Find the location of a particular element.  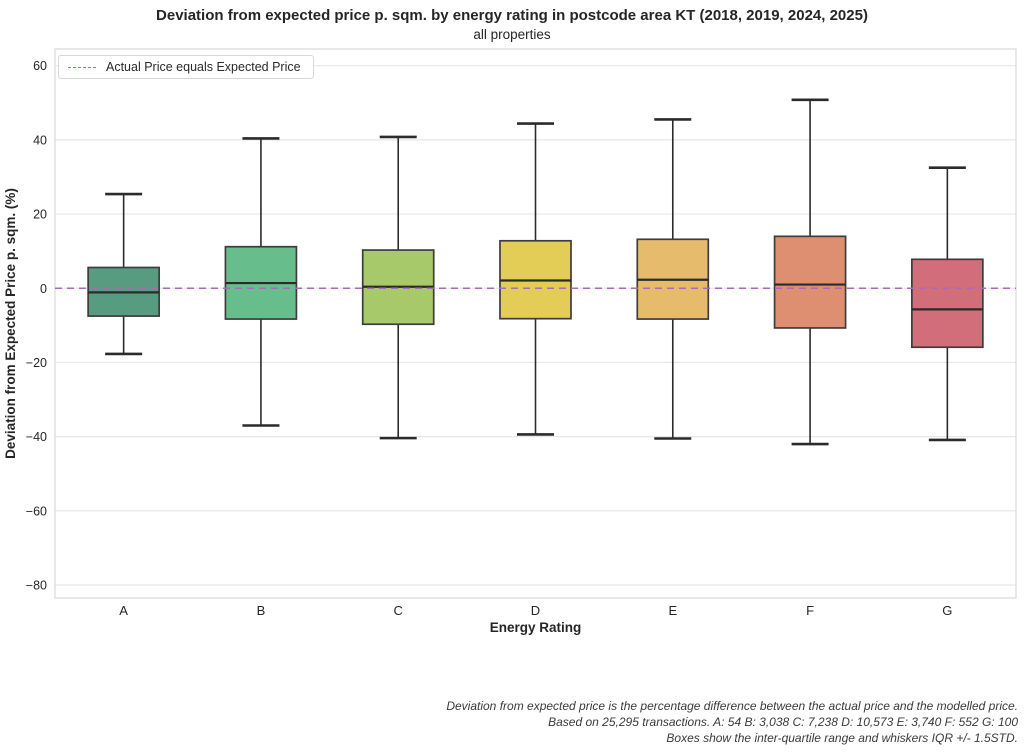

y-tick-label-0: 0 is located at coordinates (43, 289).